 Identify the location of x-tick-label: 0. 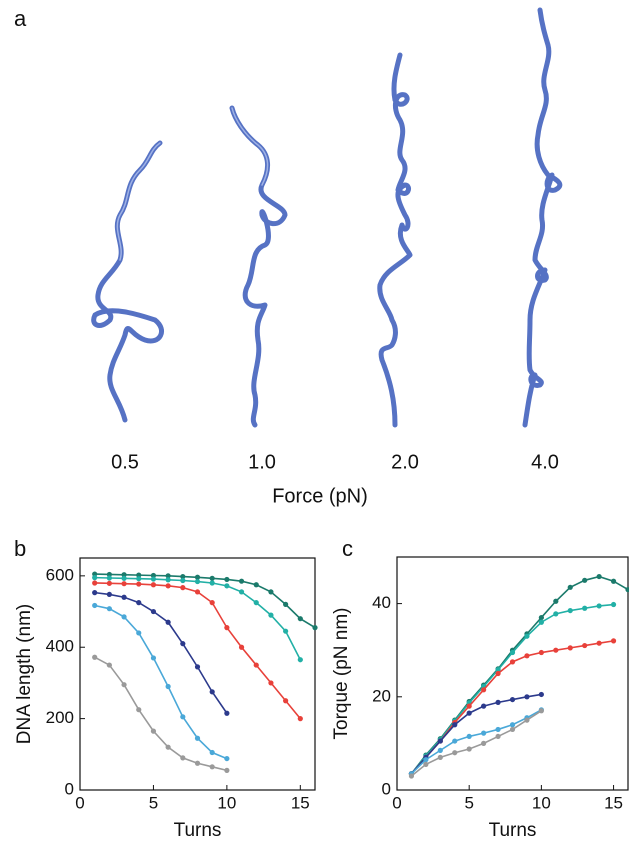
(396, 802).